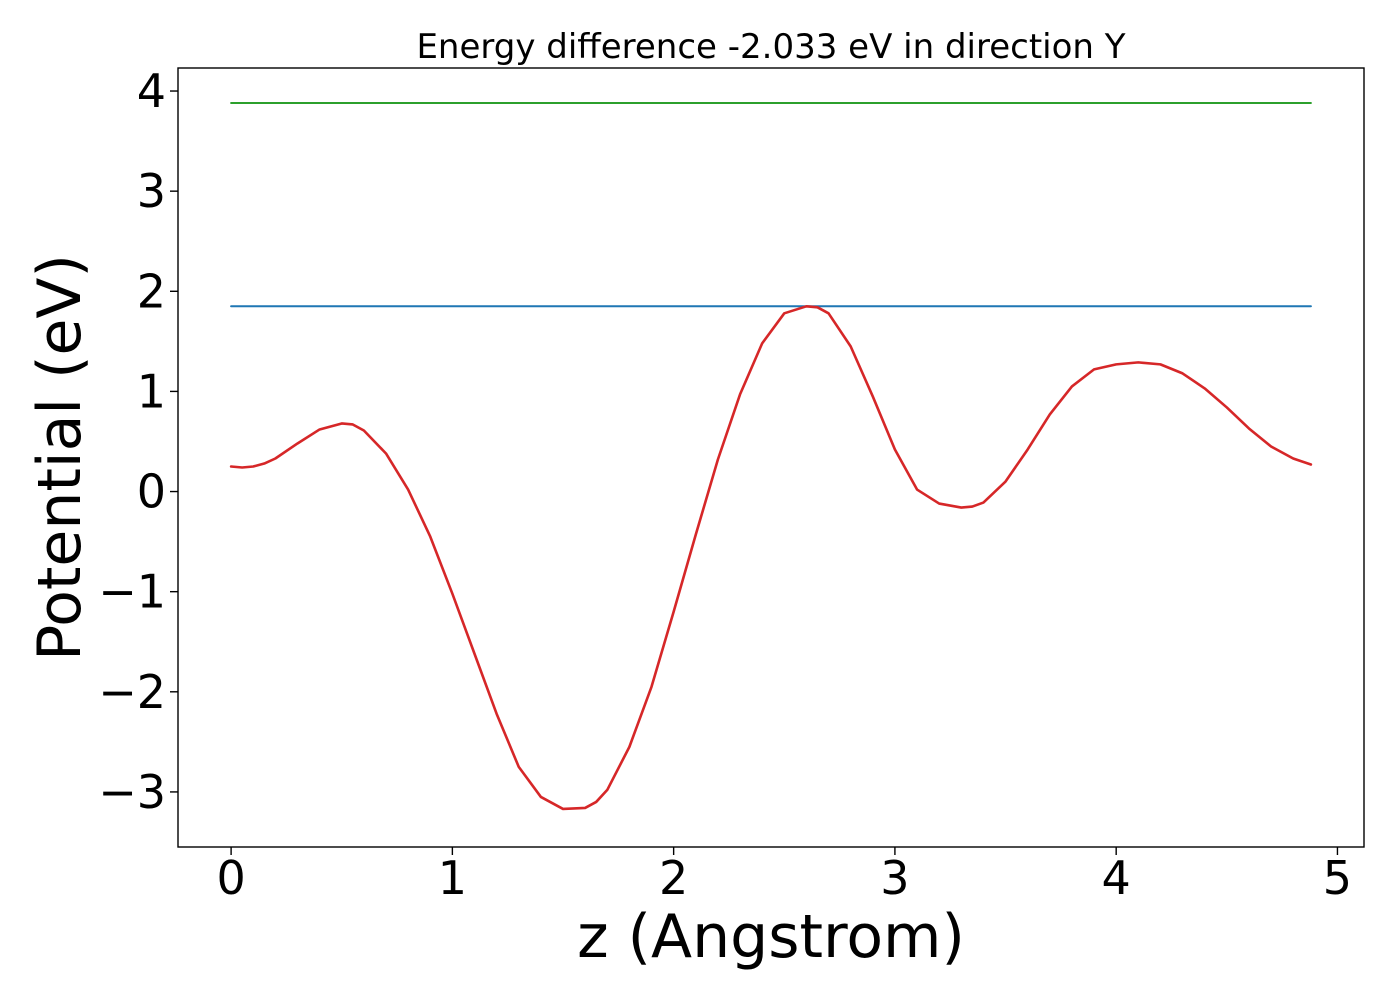  What do you see at coordinates (151, 191) in the screenshot?
I see `y-tick-label: 3` at bounding box center [151, 191].